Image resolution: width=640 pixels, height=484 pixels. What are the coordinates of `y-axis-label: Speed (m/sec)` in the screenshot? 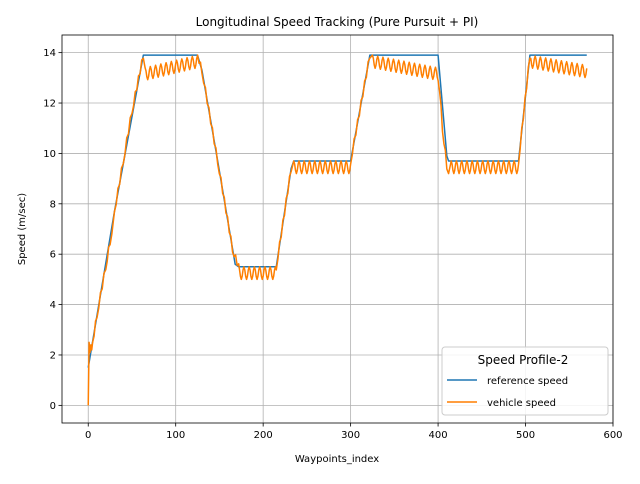 It's located at (22, 229).